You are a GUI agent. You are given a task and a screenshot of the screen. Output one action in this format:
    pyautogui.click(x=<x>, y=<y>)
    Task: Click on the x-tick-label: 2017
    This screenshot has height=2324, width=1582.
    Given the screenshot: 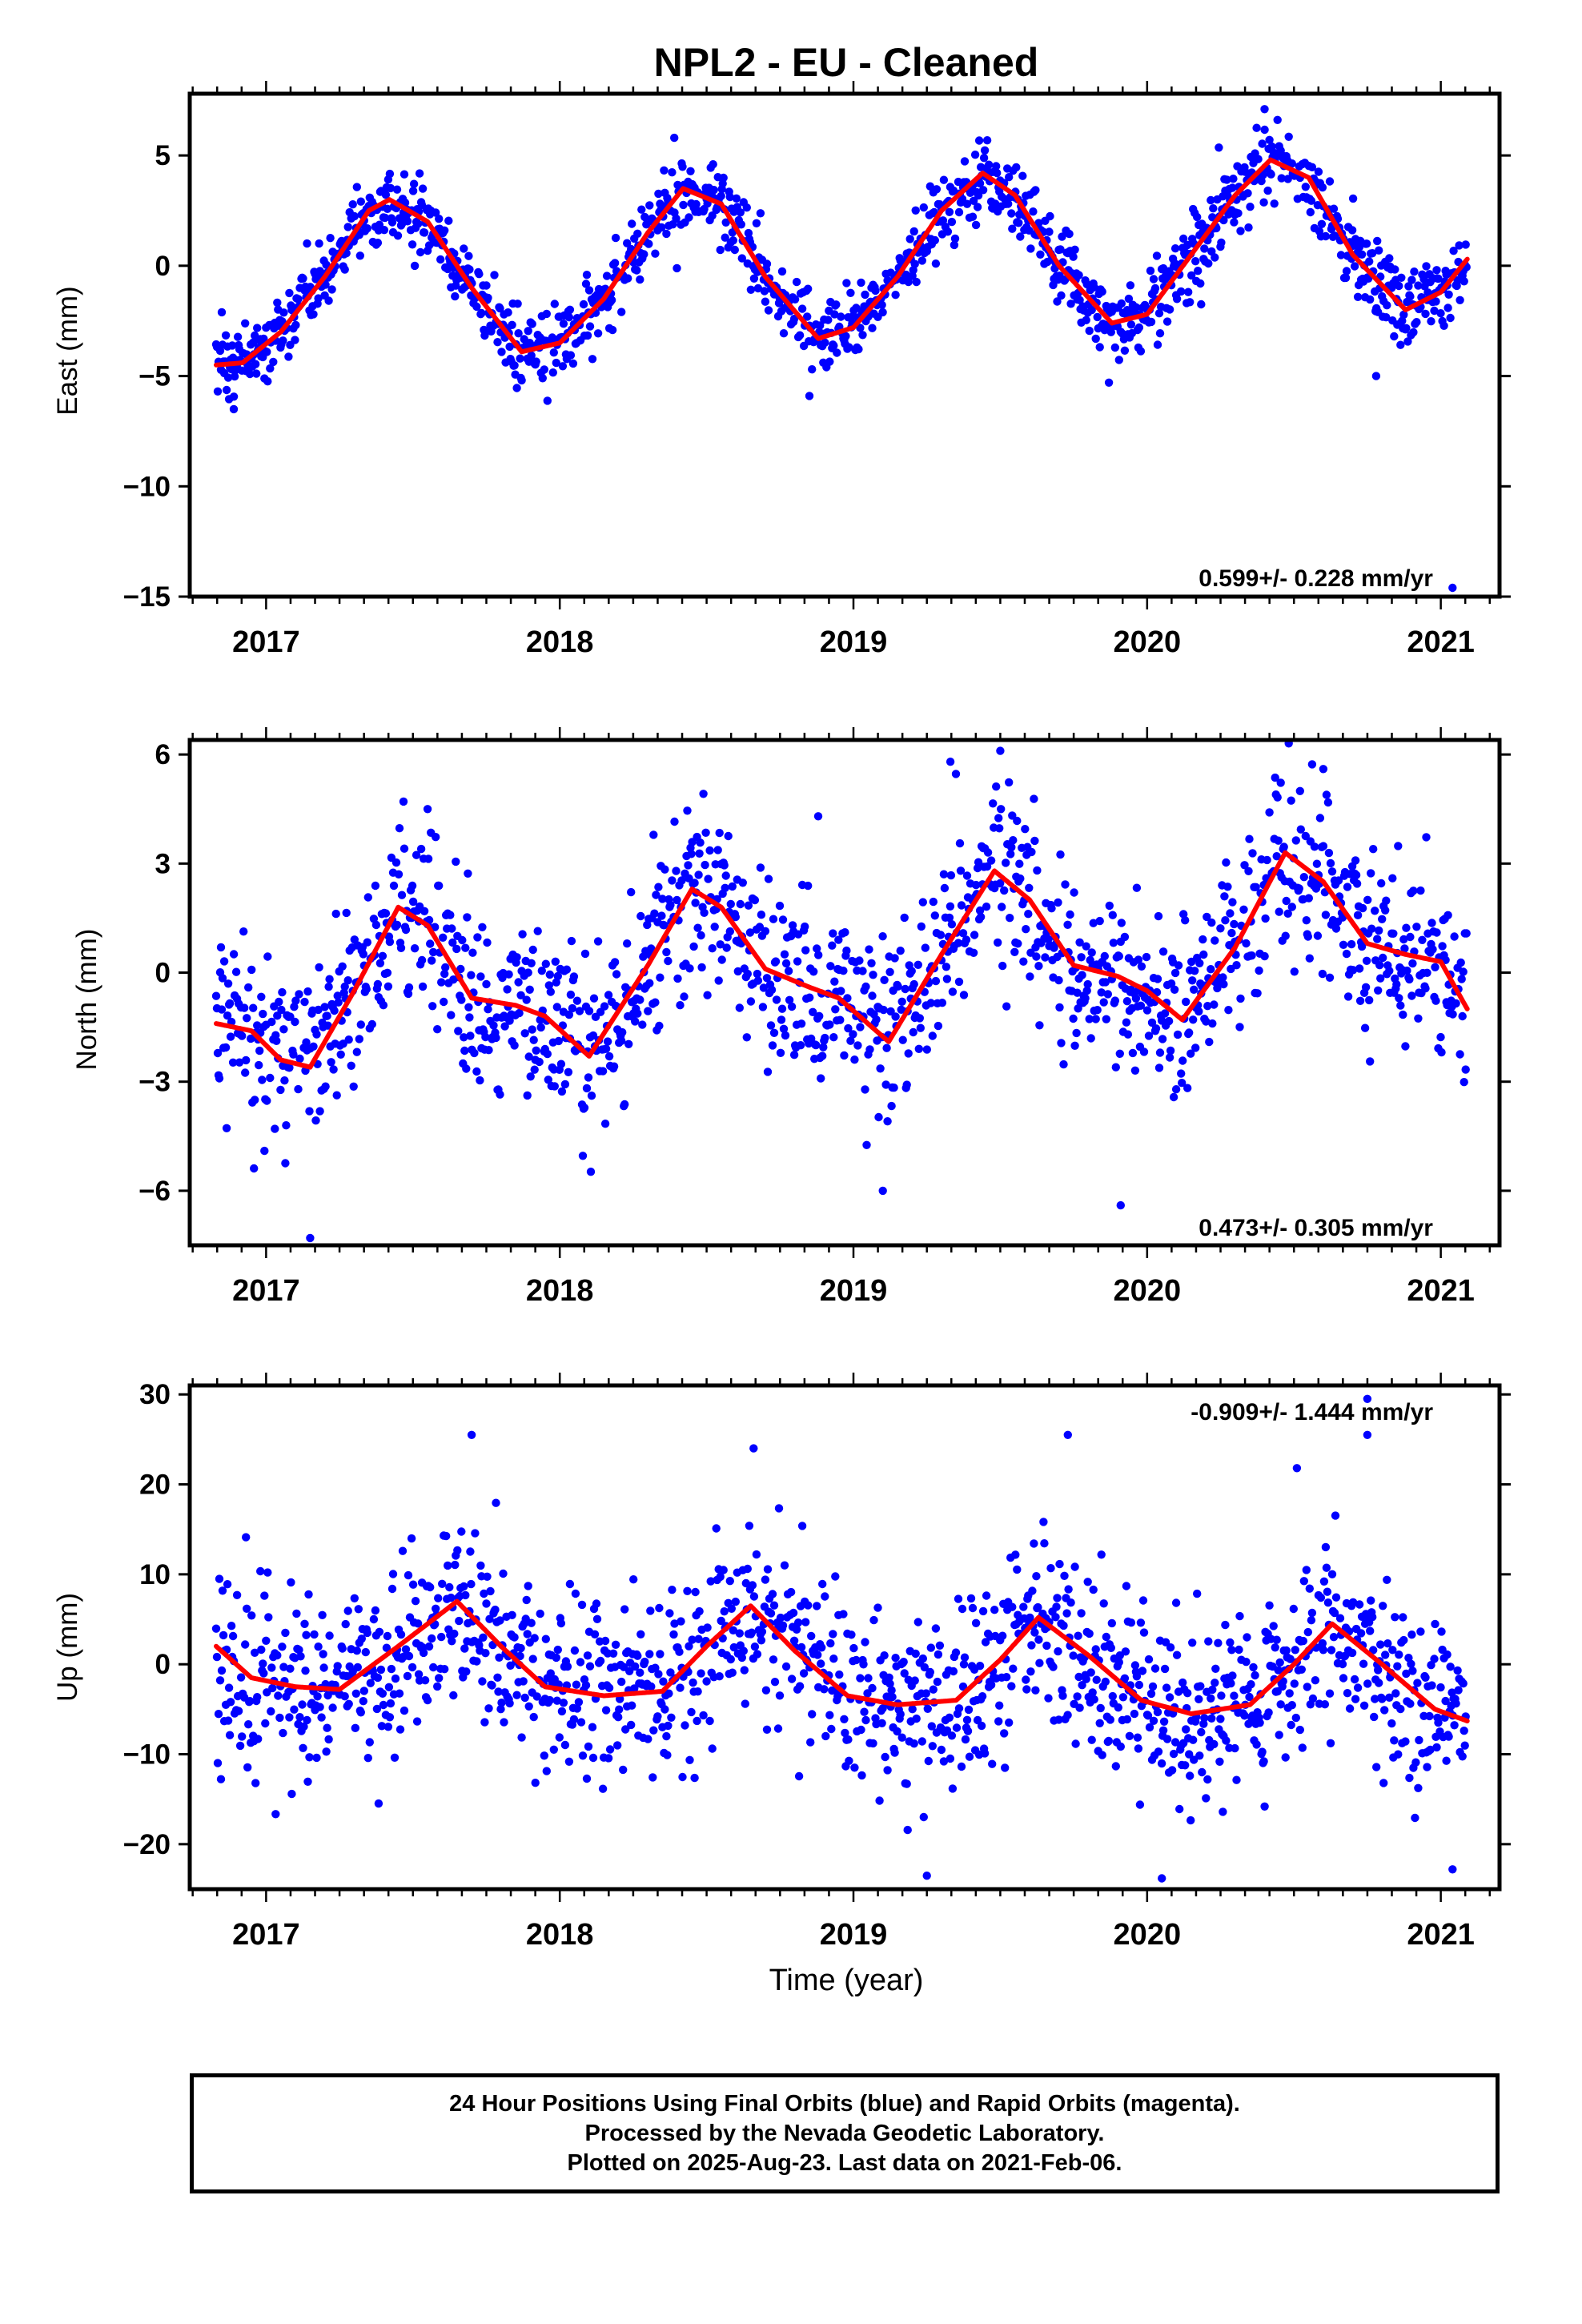 What is the action you would take?
    pyautogui.click(x=266, y=1935)
    